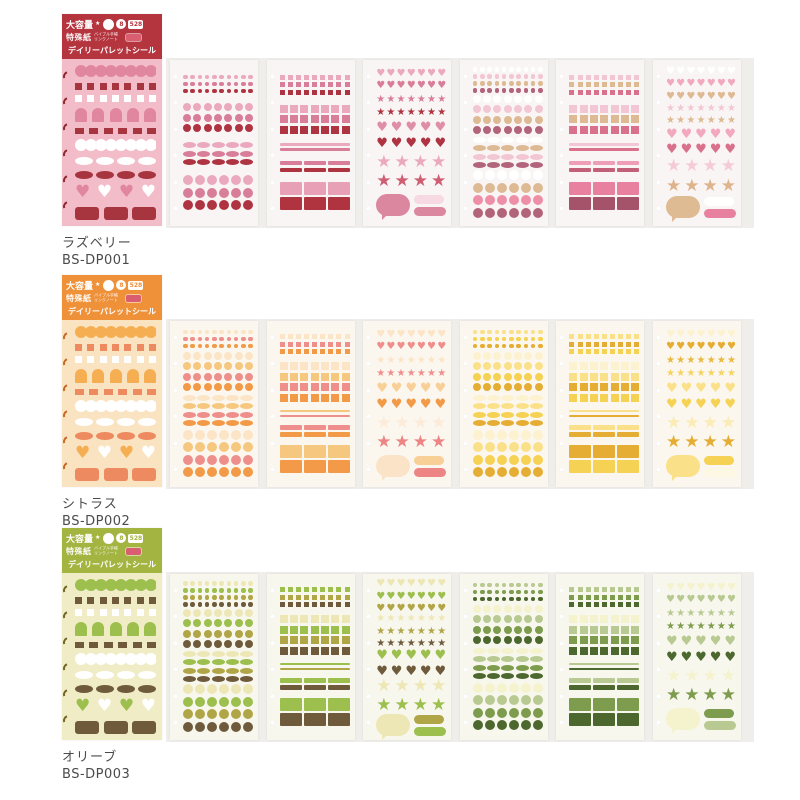  What do you see at coordinates (128, 360) in the screenshot?
I see `package-art-sticker` at bounding box center [128, 360].